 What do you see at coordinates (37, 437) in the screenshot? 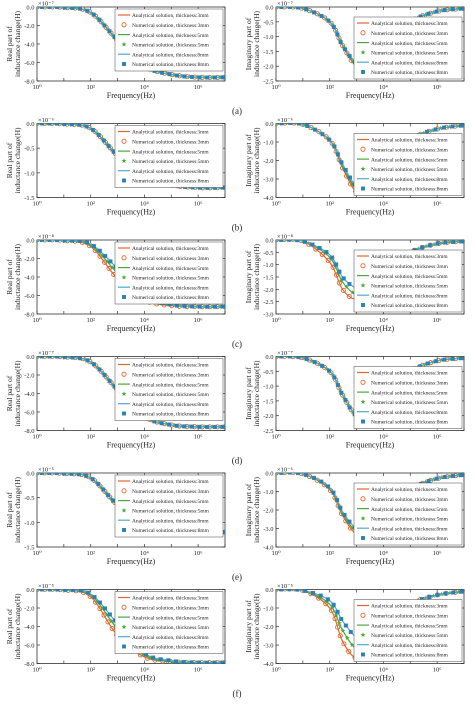
I see `x-tick-label: 10⁰` at bounding box center [37, 437].